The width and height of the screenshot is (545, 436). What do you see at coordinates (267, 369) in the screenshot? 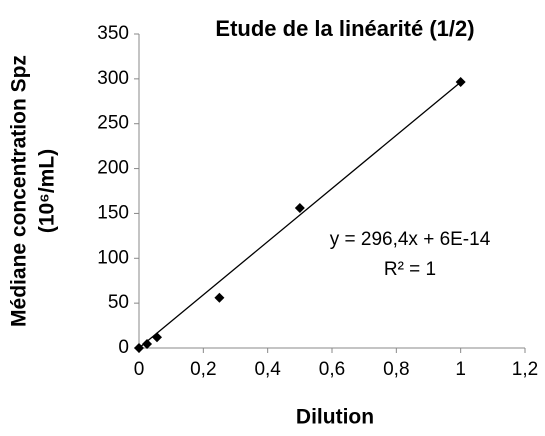
I see `x-tick-label: 0,4` at bounding box center [267, 369].